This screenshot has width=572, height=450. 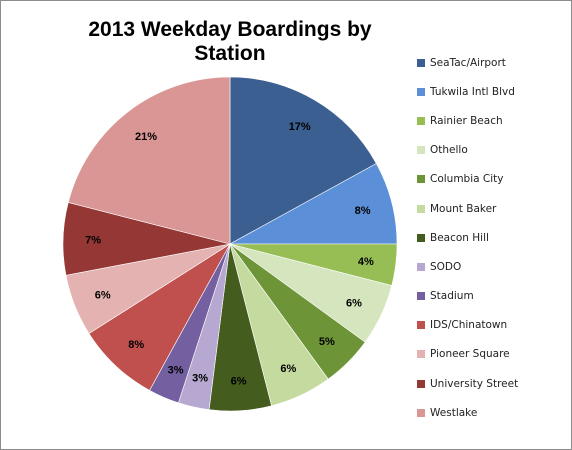 I want to click on legend-label: Mount Baker, so click(x=463, y=208).